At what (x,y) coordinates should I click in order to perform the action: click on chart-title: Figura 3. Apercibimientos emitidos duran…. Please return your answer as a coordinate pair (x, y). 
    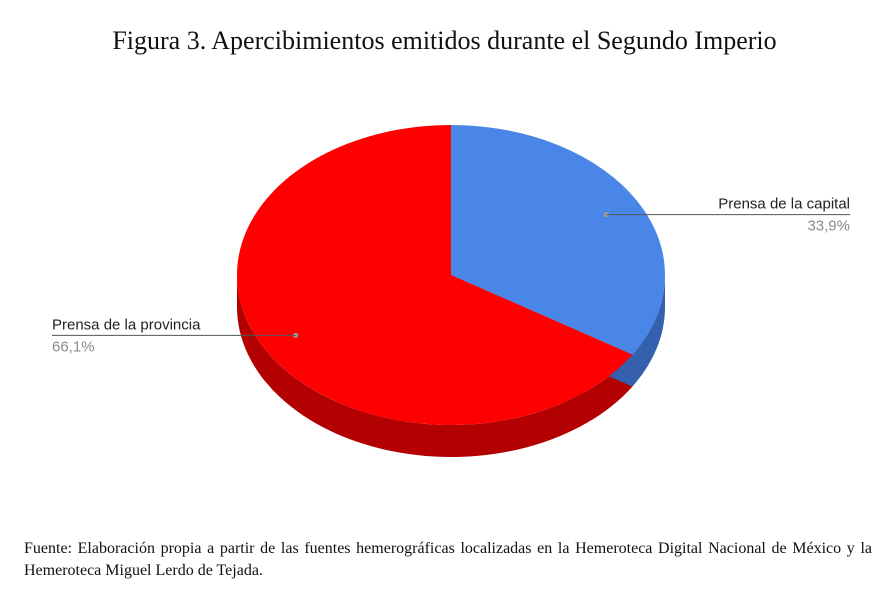
    Looking at the image, I should click on (444, 40).